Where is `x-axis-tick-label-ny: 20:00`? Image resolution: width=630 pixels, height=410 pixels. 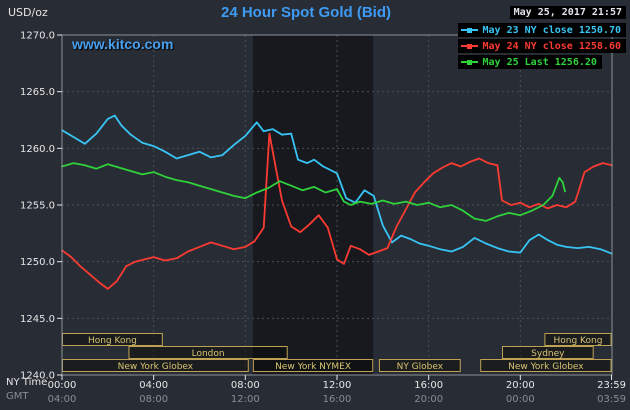 x-axis-tick-label-ny: 20:00 is located at coordinates (520, 385).